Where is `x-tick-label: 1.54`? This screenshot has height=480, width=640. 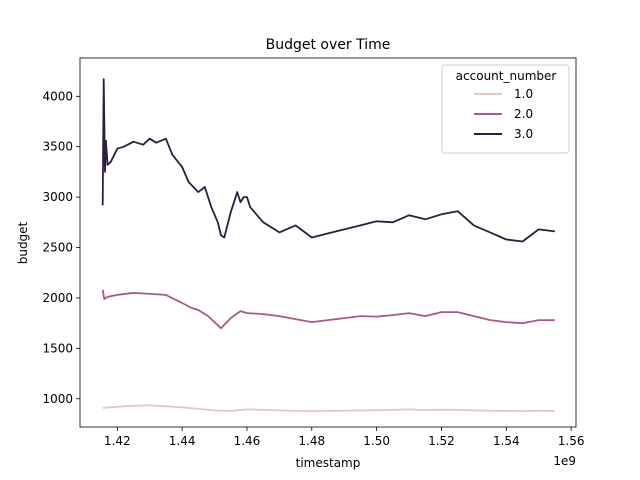
x-tick-label: 1.54 is located at coordinates (506, 441).